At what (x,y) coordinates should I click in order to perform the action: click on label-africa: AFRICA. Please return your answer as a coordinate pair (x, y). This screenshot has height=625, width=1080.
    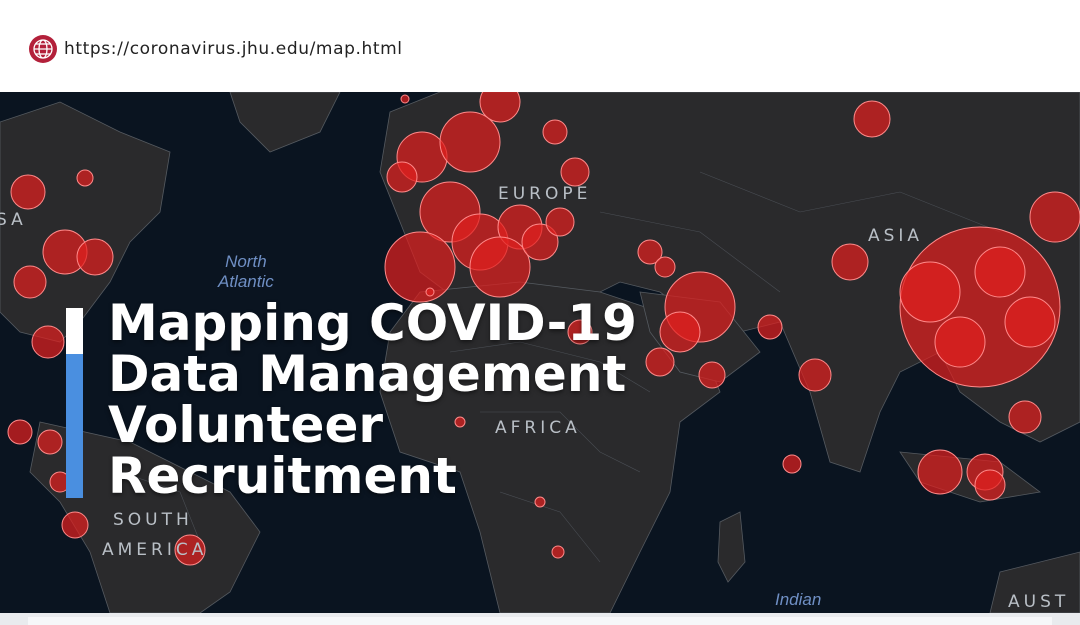
    Looking at the image, I should click on (538, 428).